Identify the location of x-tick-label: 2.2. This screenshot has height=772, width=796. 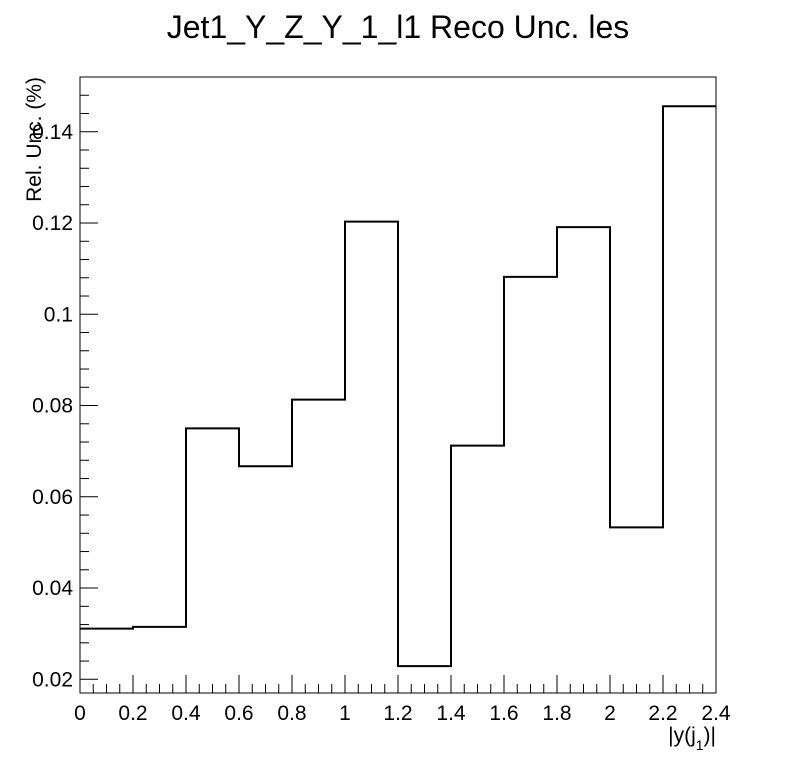
(662, 713).